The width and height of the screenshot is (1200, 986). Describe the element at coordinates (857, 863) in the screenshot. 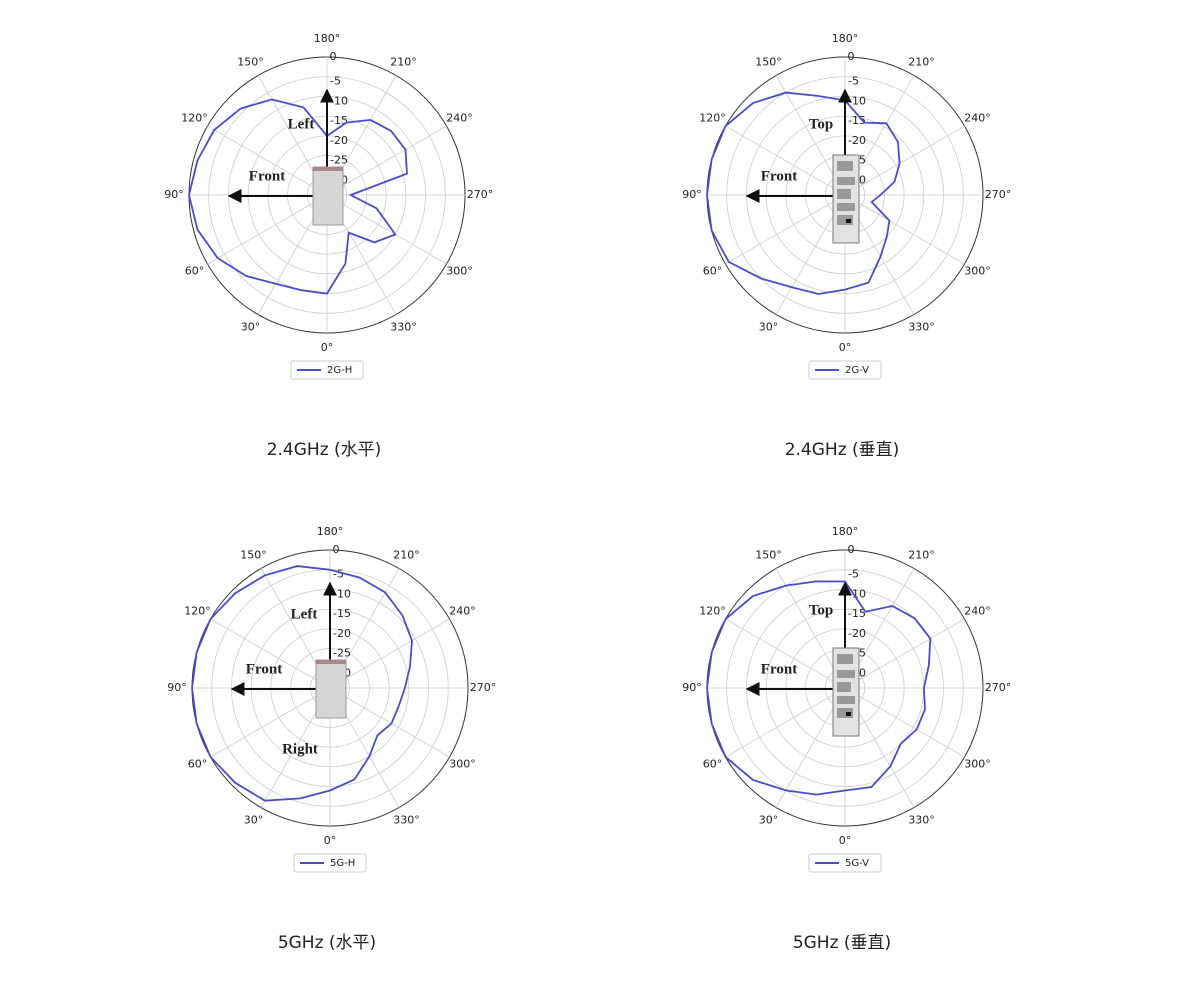

I see `legend-label: 5G-V` at that location.